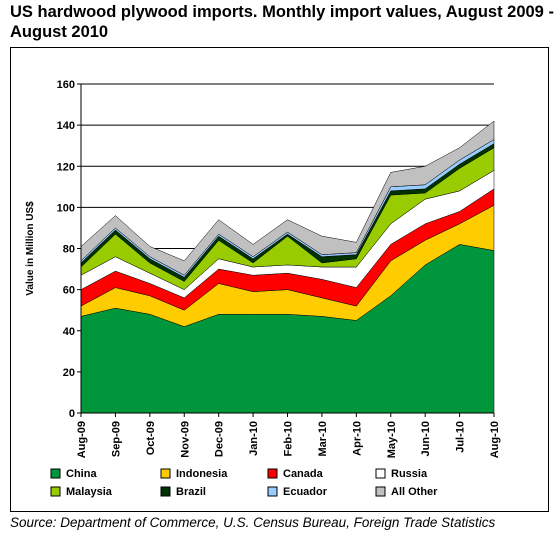 The width and height of the screenshot is (560, 554). Describe the element at coordinates (89, 492) in the screenshot. I see `legend-label-malaysia: Malaysia` at that location.